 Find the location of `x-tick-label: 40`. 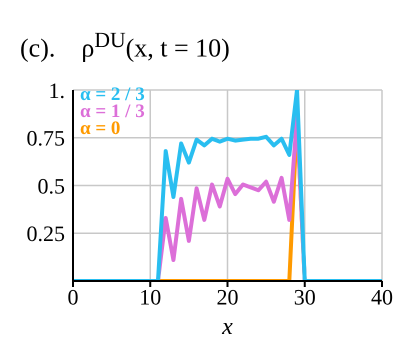

x-tick-label: 40 is located at coordinates (382, 297).